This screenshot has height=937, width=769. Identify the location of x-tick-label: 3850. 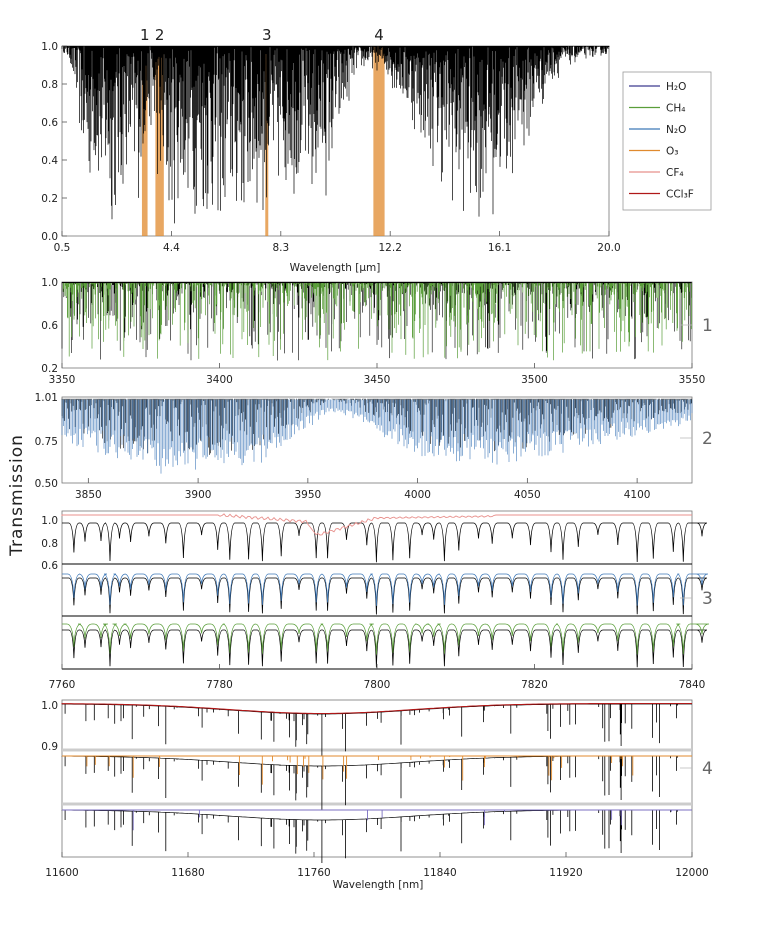
(88, 495).